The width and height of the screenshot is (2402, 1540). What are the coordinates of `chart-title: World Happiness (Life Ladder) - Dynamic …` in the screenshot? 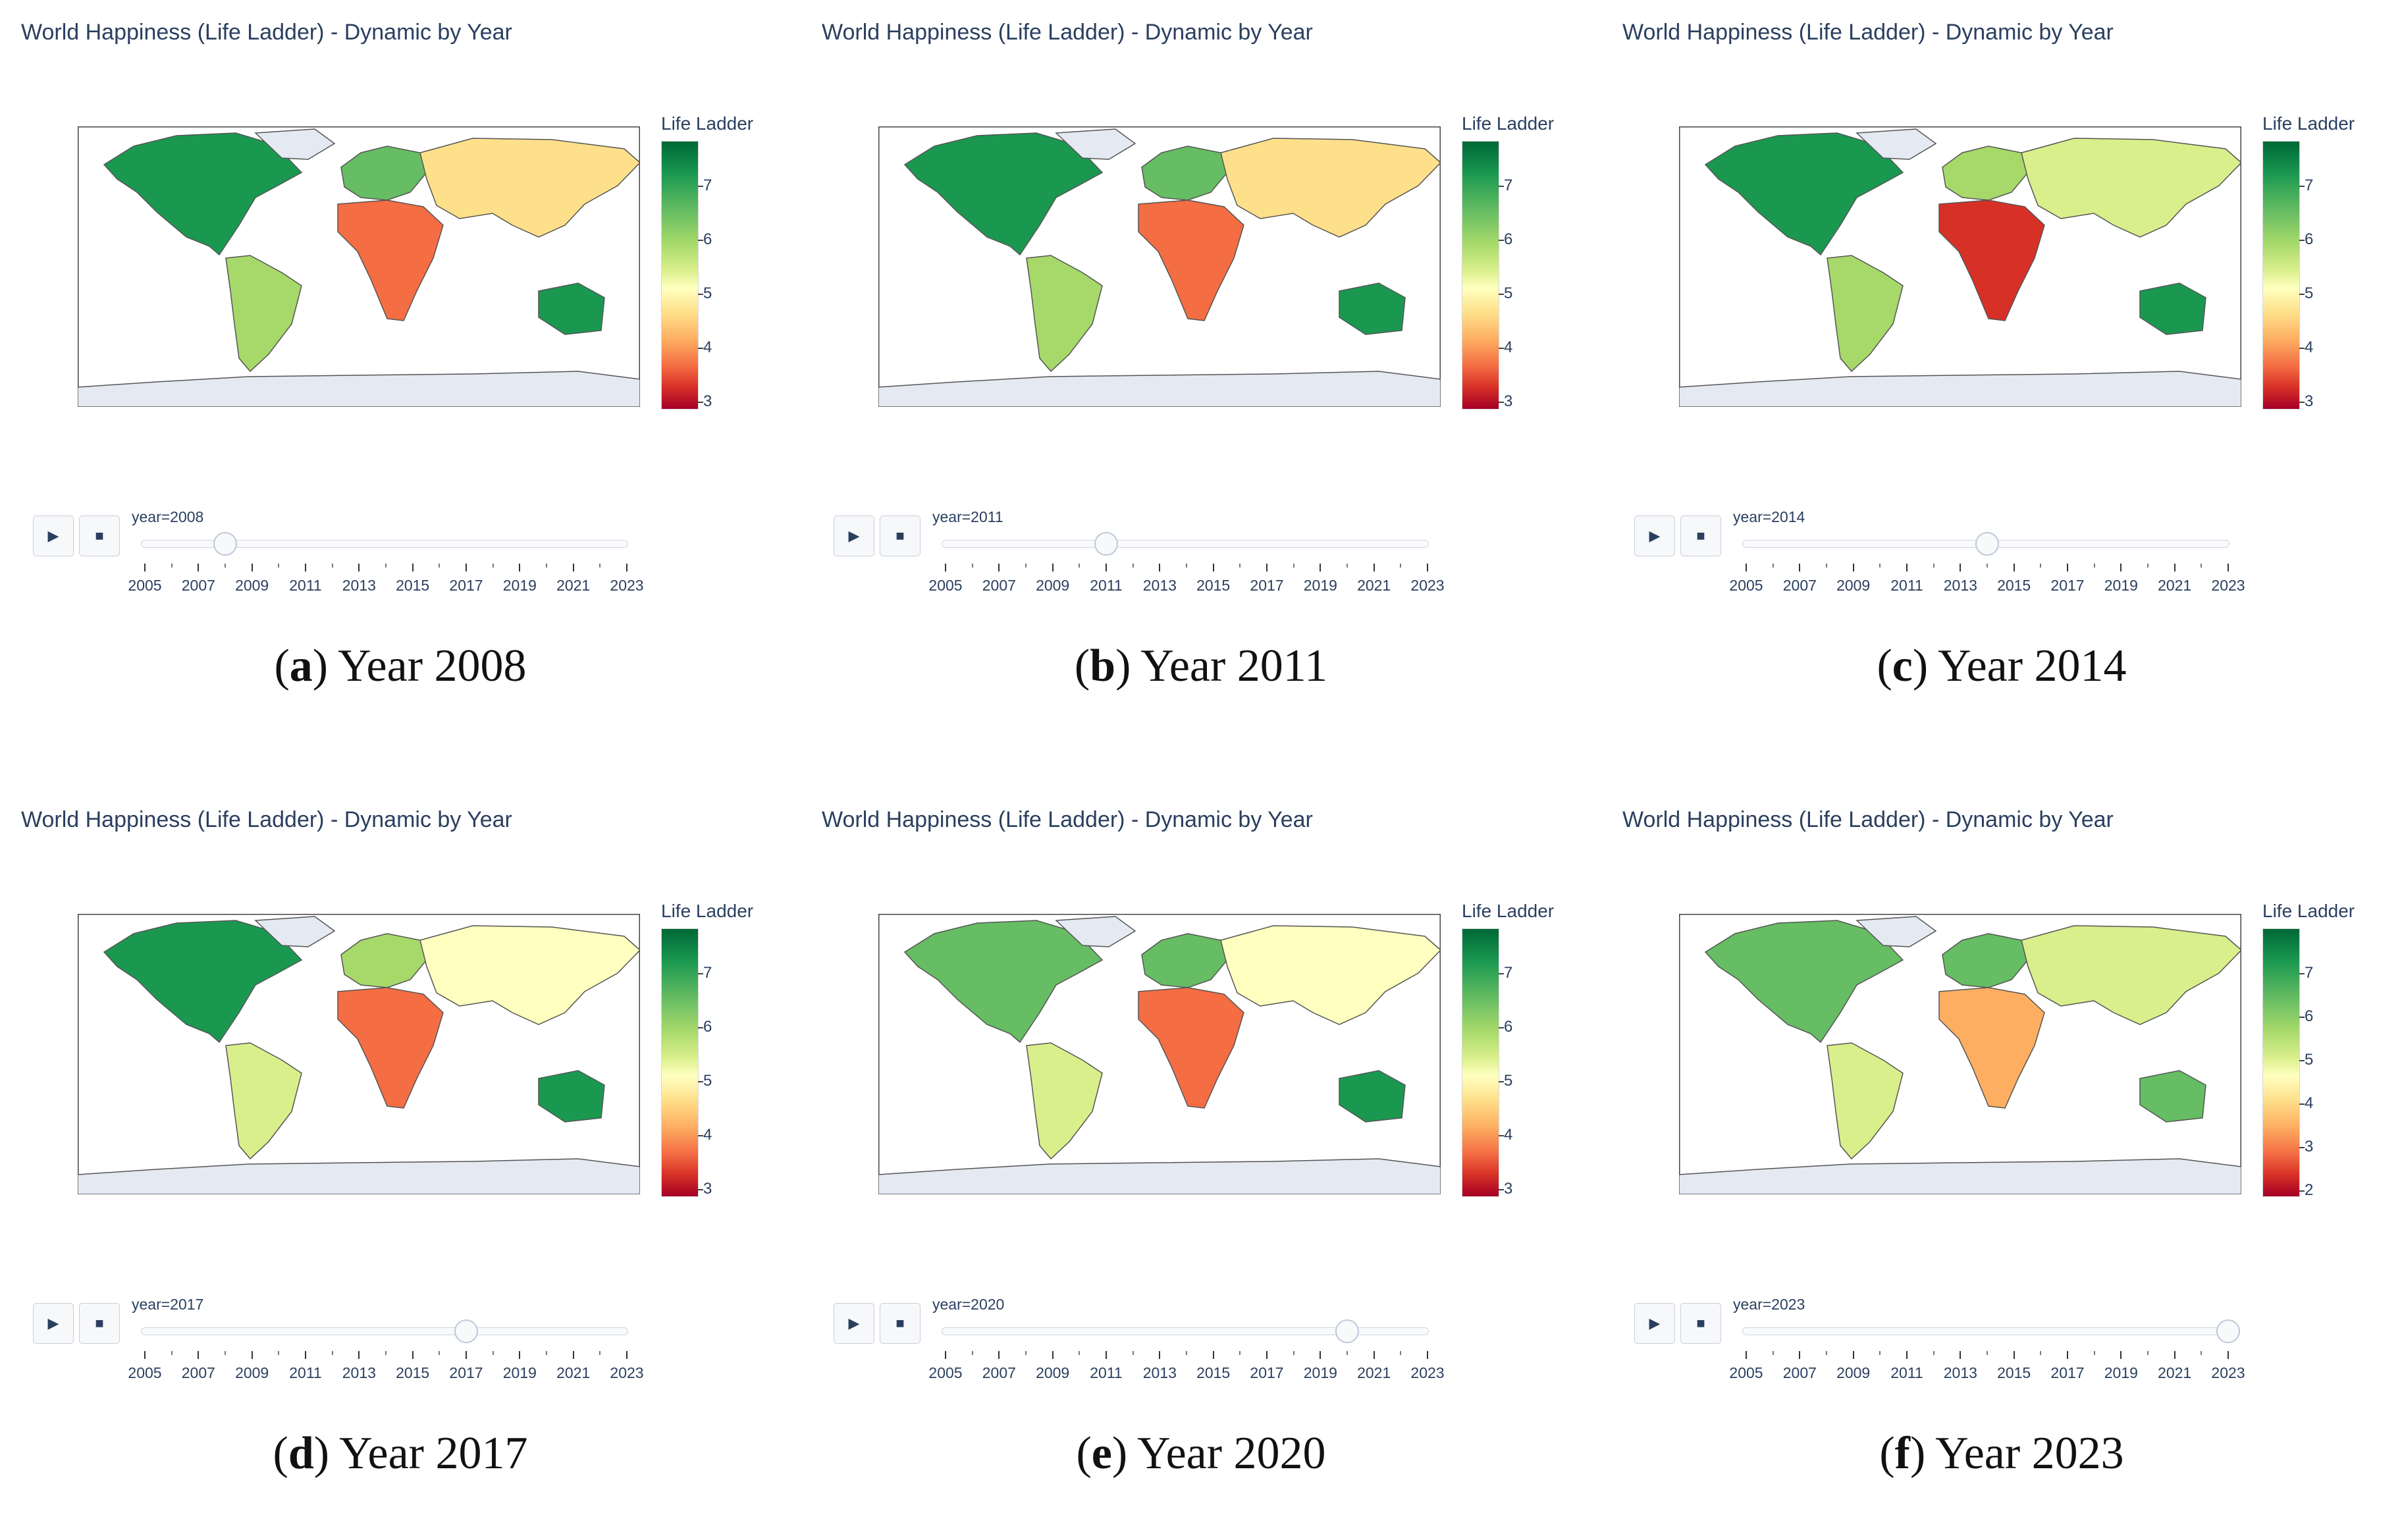 It's located at (266, 32).